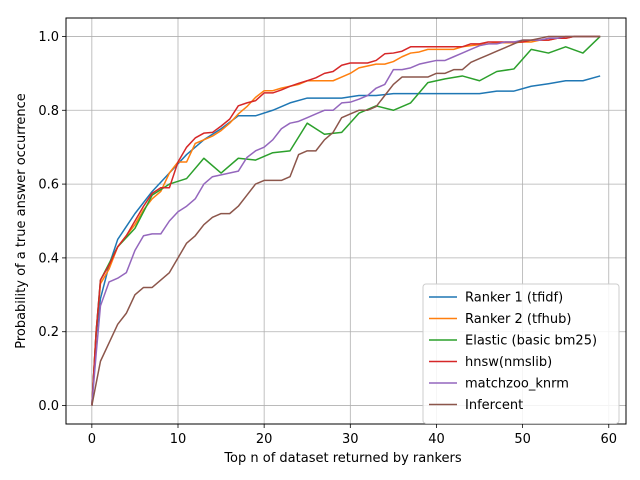  What do you see at coordinates (608, 439) in the screenshot?
I see `x-tick-label: 60` at bounding box center [608, 439].